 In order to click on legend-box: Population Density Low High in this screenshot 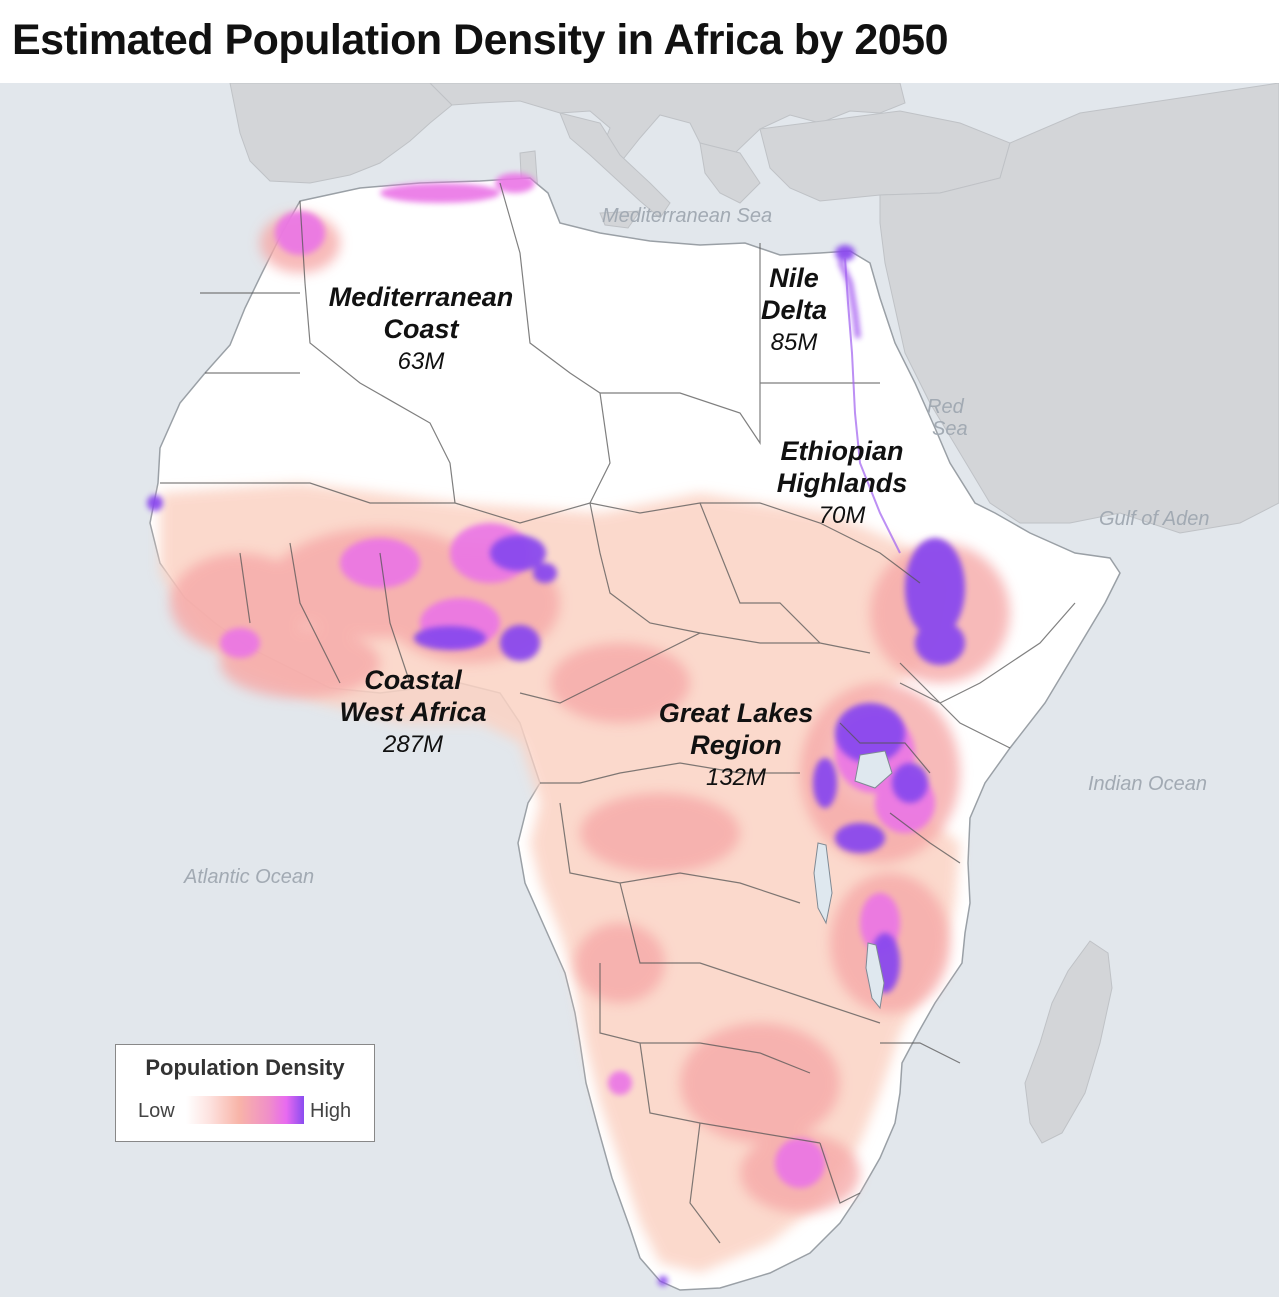, I will do `click(245, 1093)`.